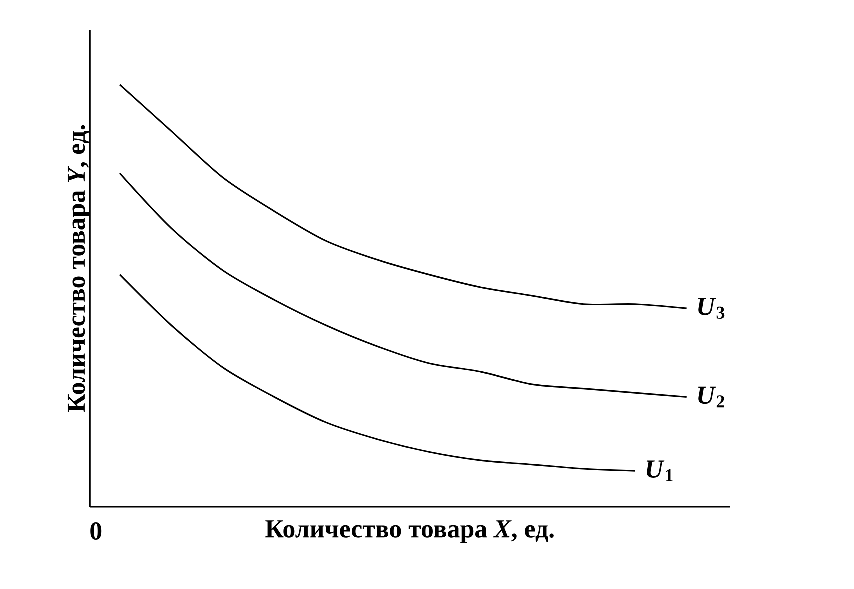 This screenshot has width=854, height=589. What do you see at coordinates (711, 309) in the screenshot?
I see `series-label: U$_{3}$` at bounding box center [711, 309].